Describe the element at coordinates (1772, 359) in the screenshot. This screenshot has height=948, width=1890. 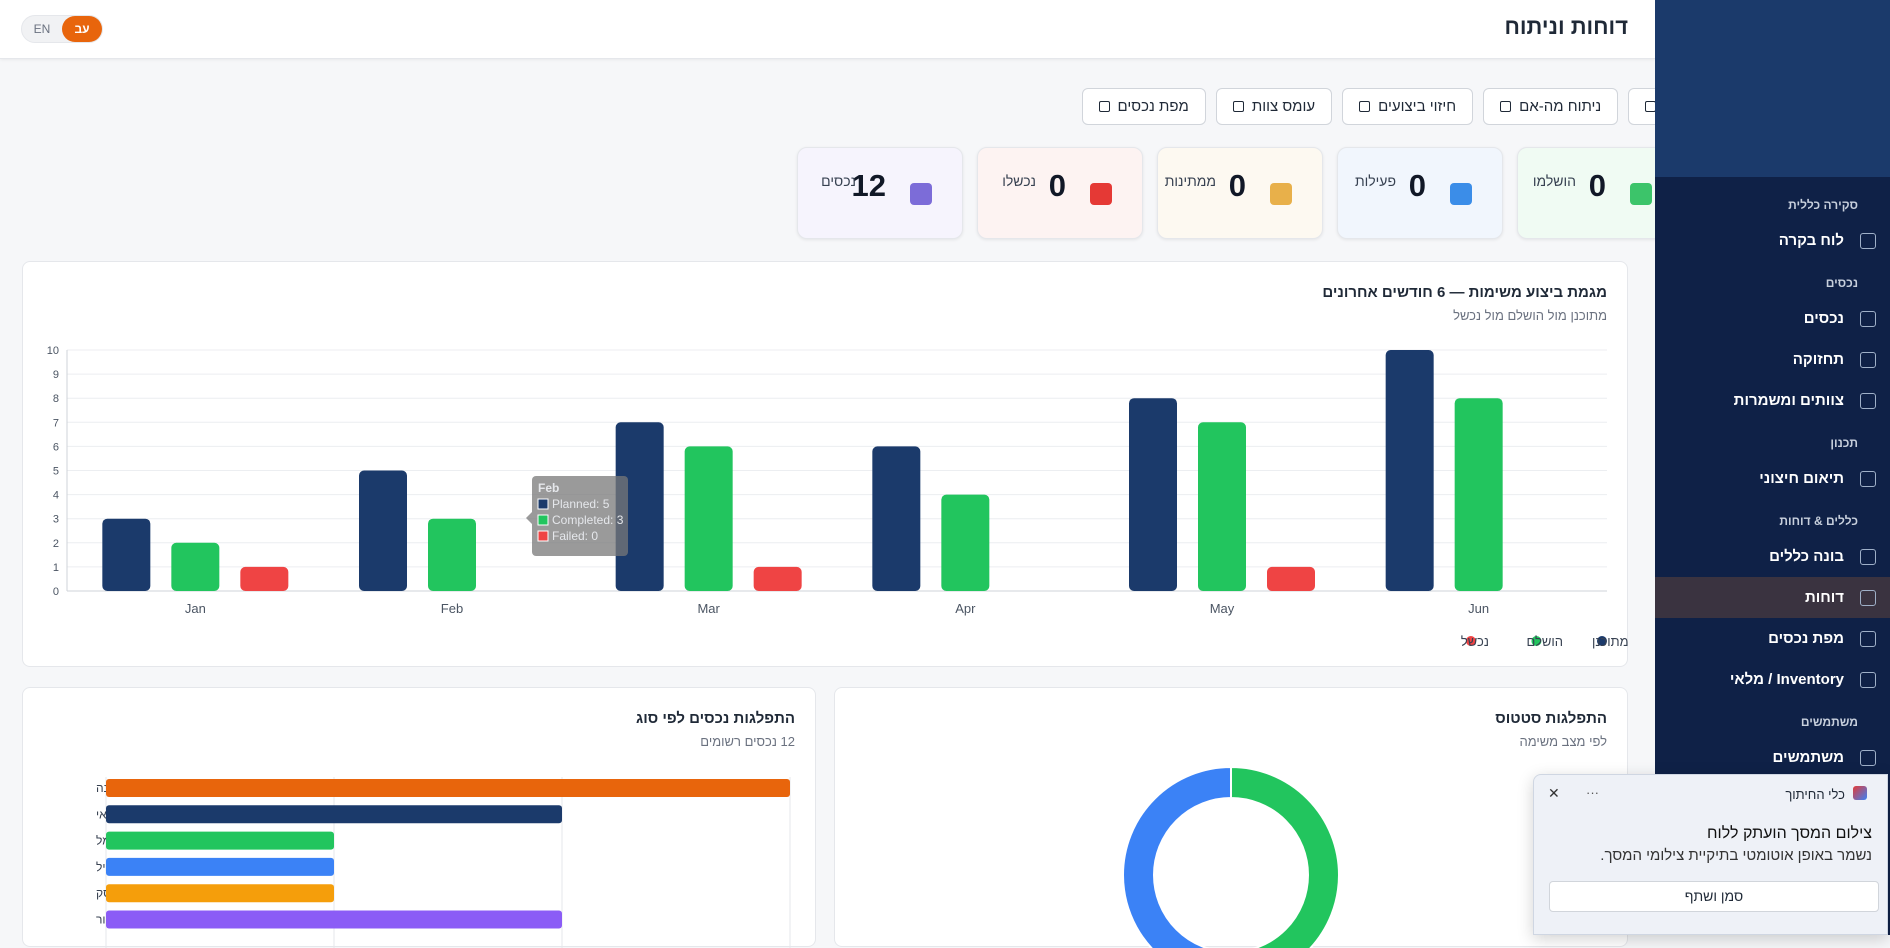
I see `nav-item: תחזוקה` at that location.